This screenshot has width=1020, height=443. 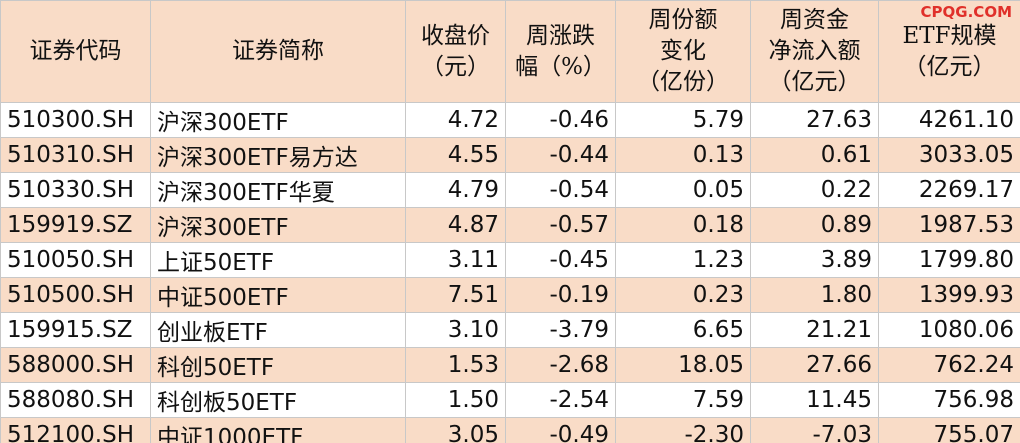 What do you see at coordinates (560, 430) in the screenshot?
I see `number-cell: -0.49` at bounding box center [560, 430].